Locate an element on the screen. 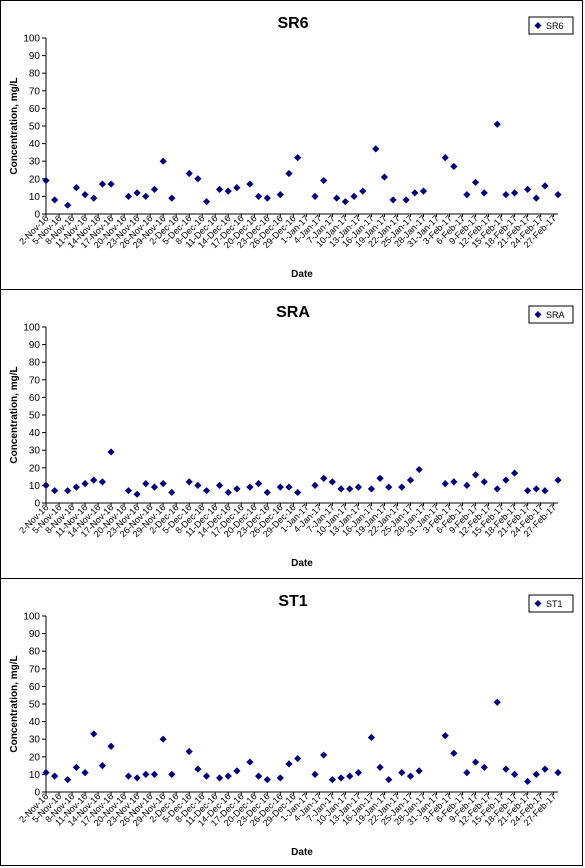 The image size is (585, 868). series-sr6 is located at coordinates (302, 164).